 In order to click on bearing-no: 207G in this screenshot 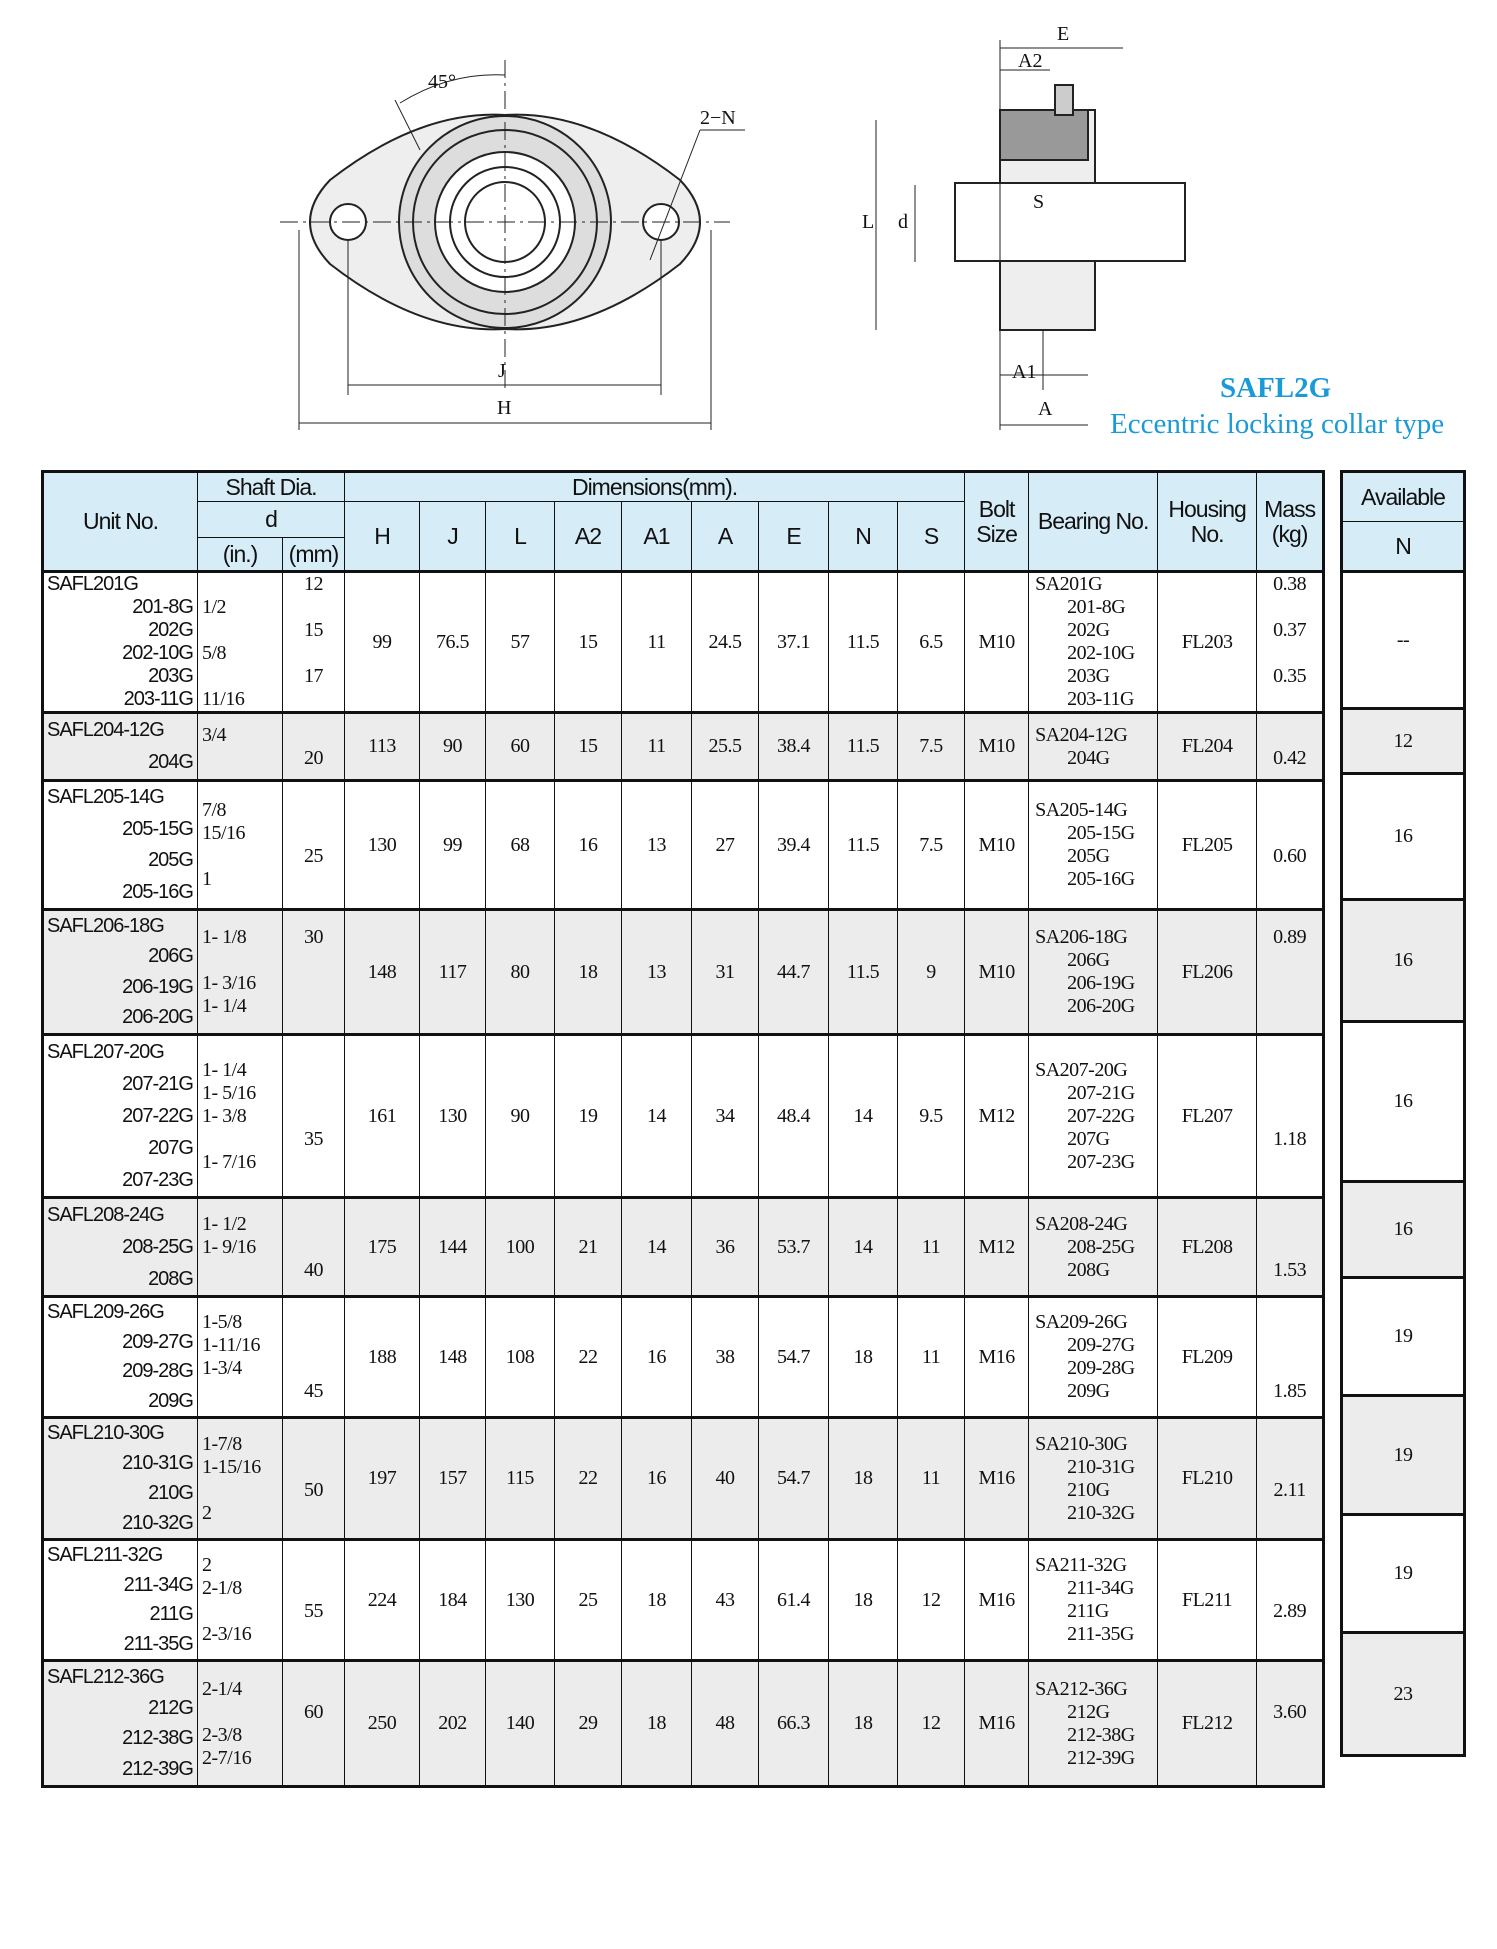, I will do `click(1088, 1138)`.